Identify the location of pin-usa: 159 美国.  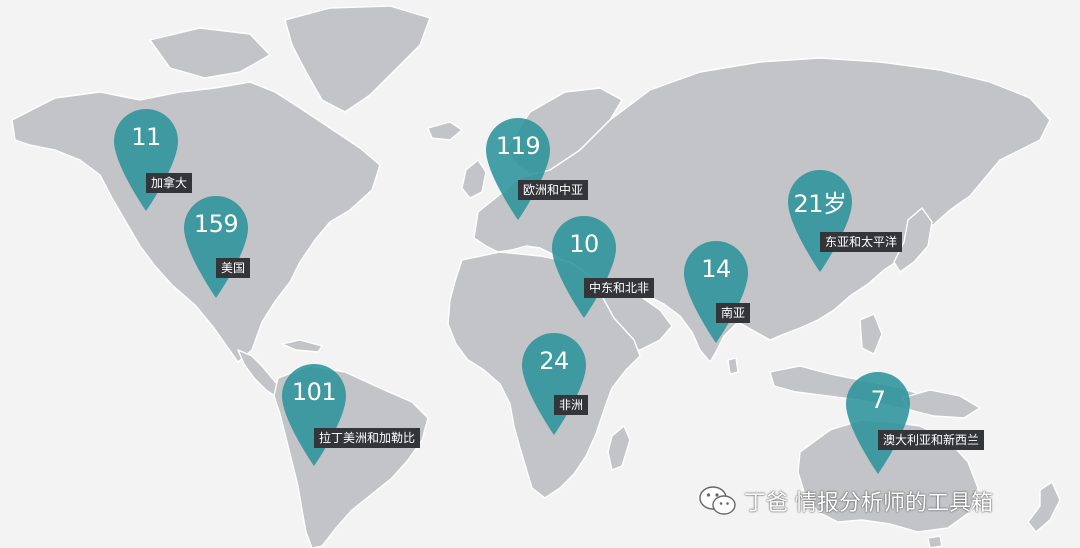
(219, 251).